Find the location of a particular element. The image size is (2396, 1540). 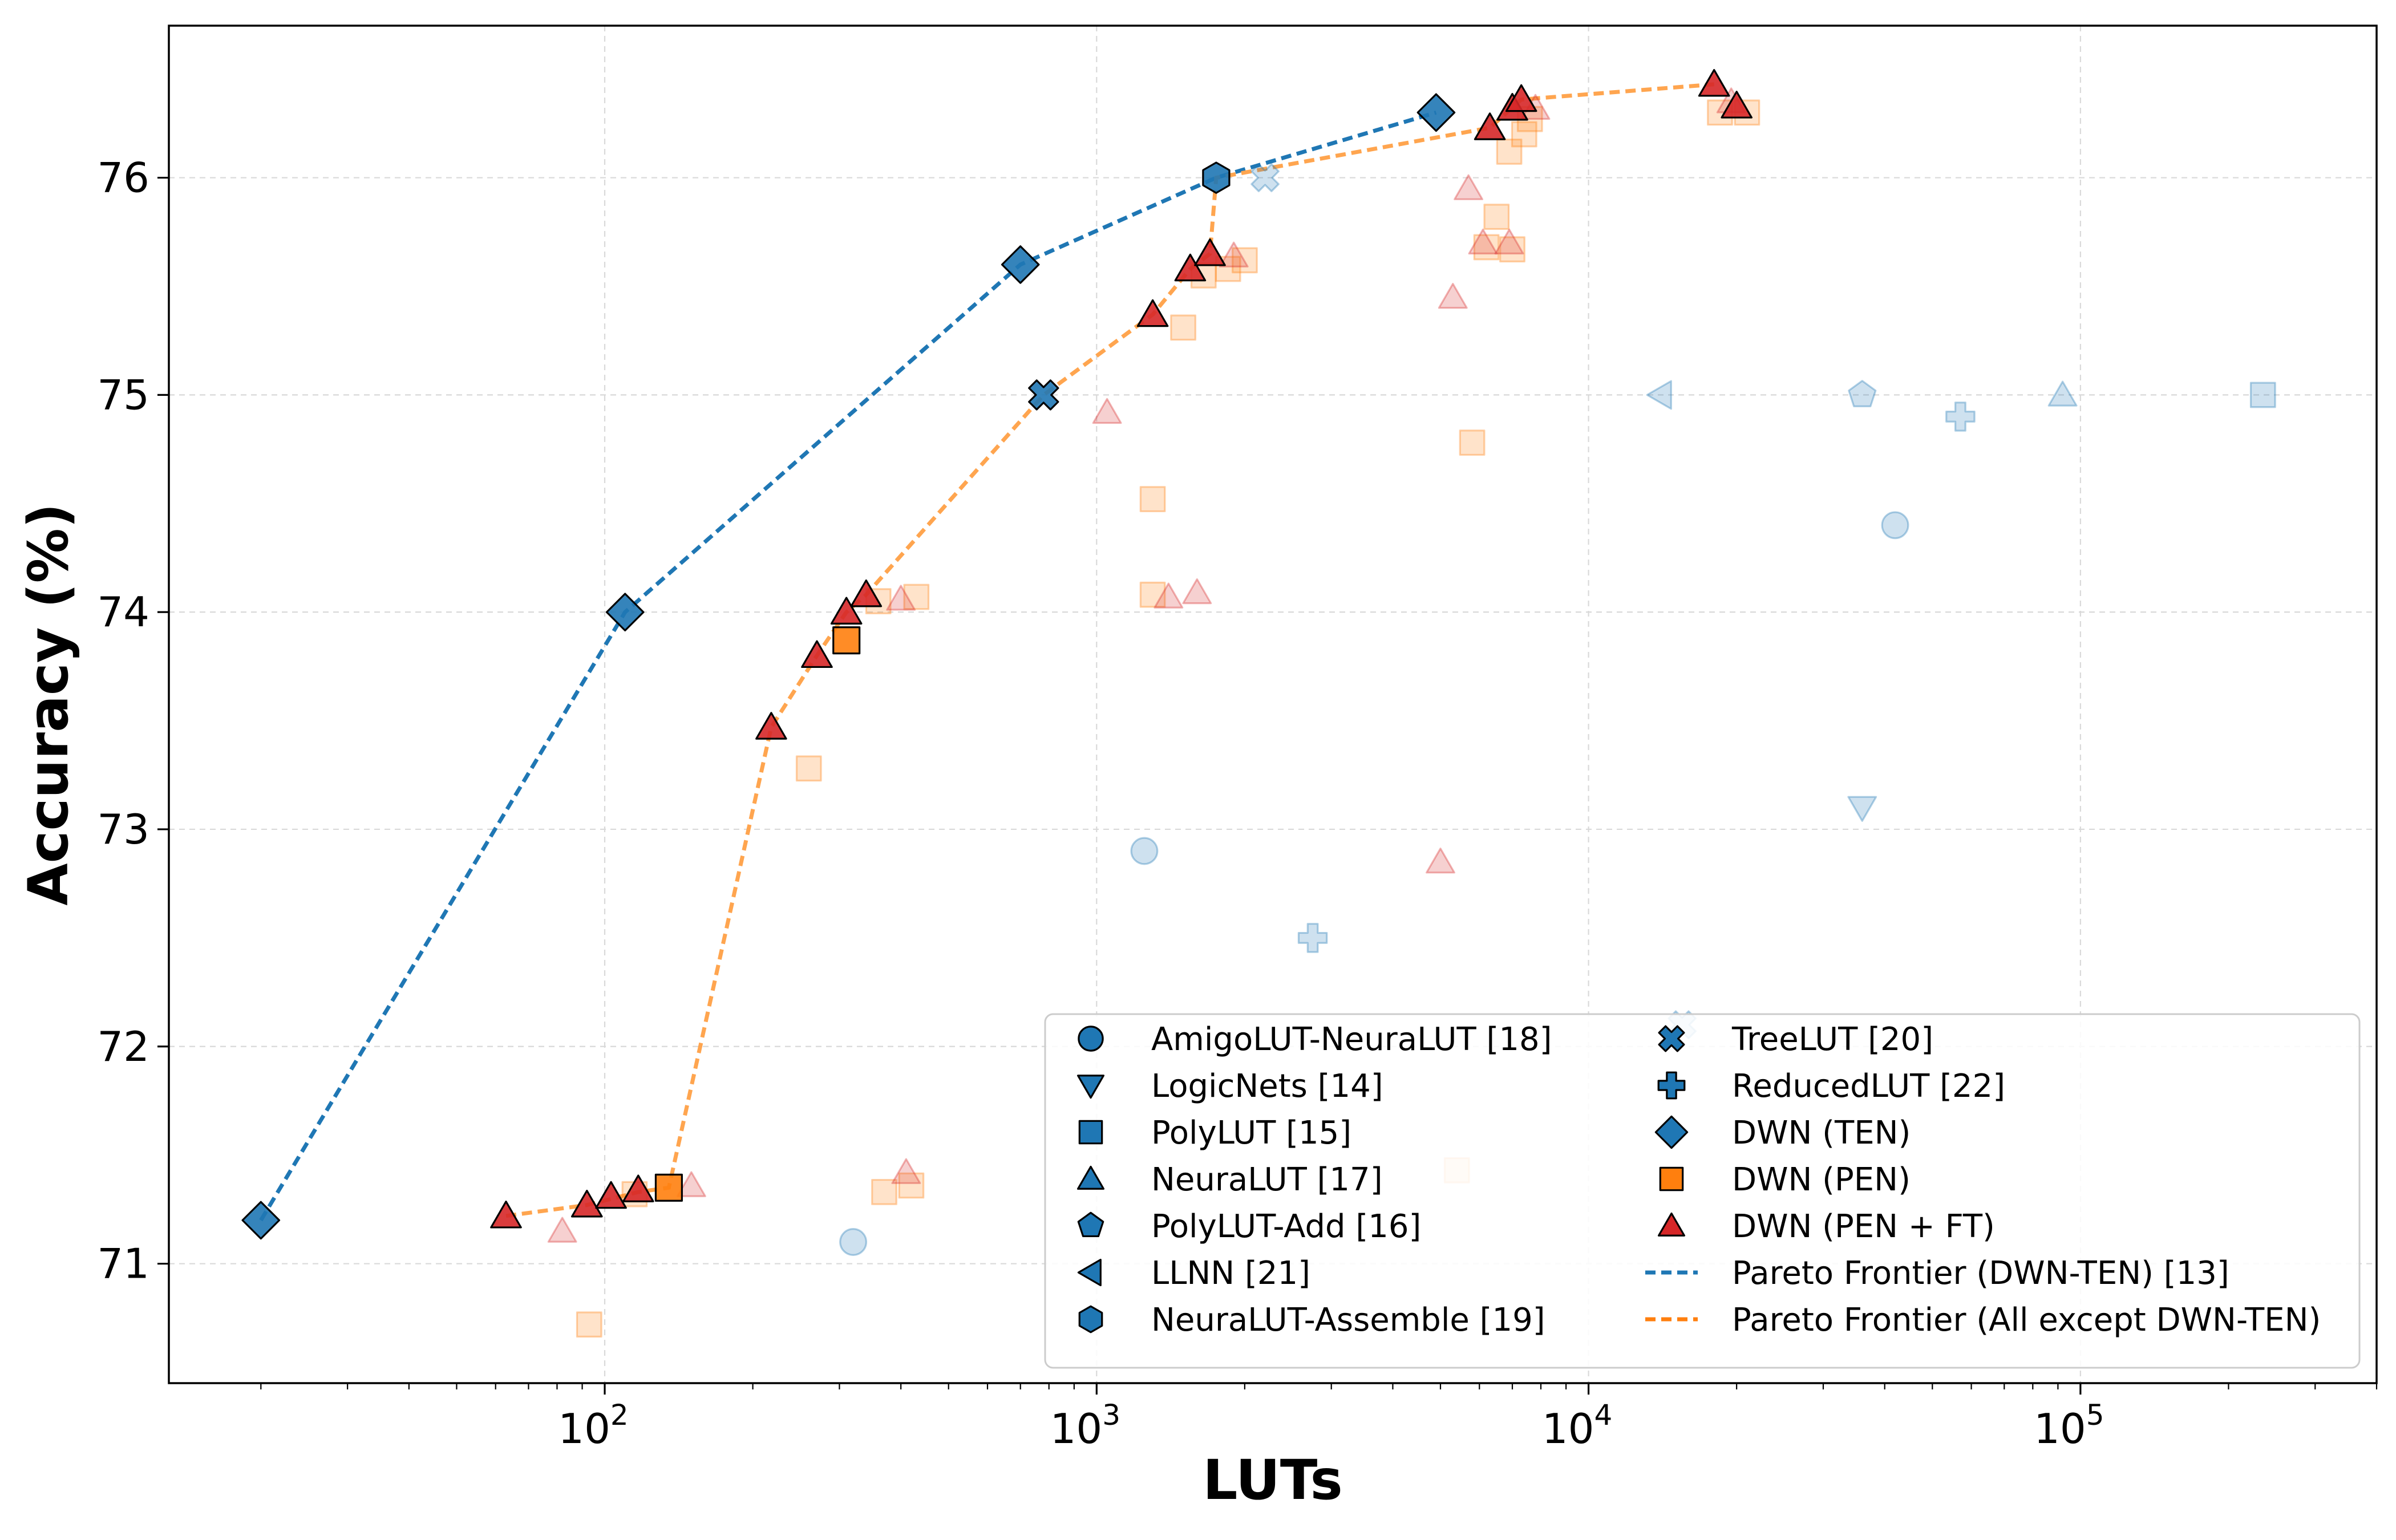

y-tick-label-74: 74 is located at coordinates (123, 612).